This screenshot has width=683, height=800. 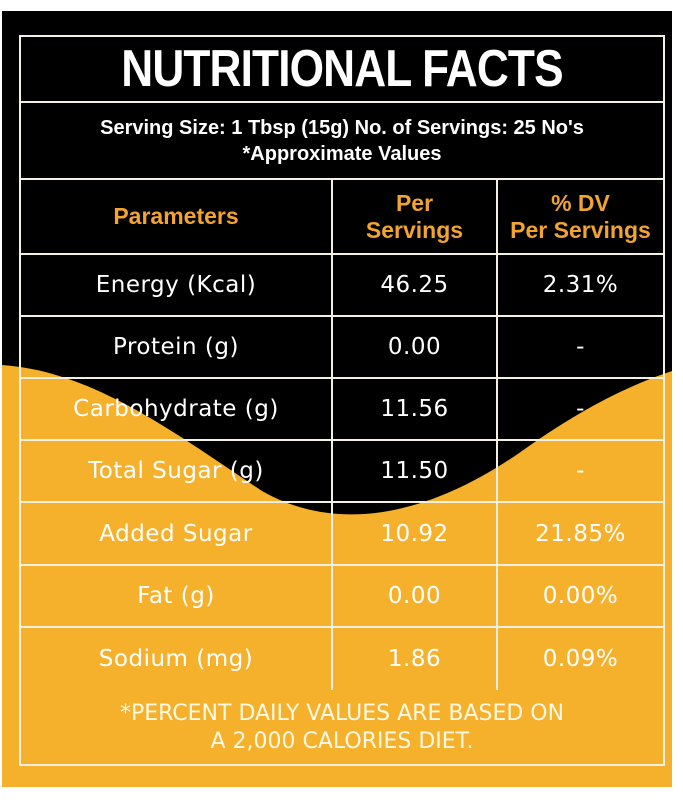 I want to click on header-dv-line2: Per Servings, so click(x=580, y=229).